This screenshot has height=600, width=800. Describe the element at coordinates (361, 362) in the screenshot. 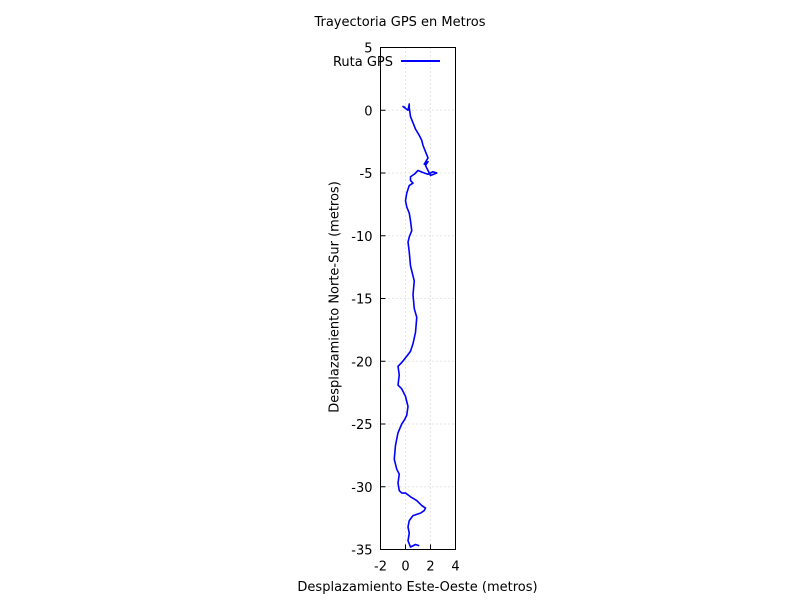

I see `y-tick-label: -20` at that location.